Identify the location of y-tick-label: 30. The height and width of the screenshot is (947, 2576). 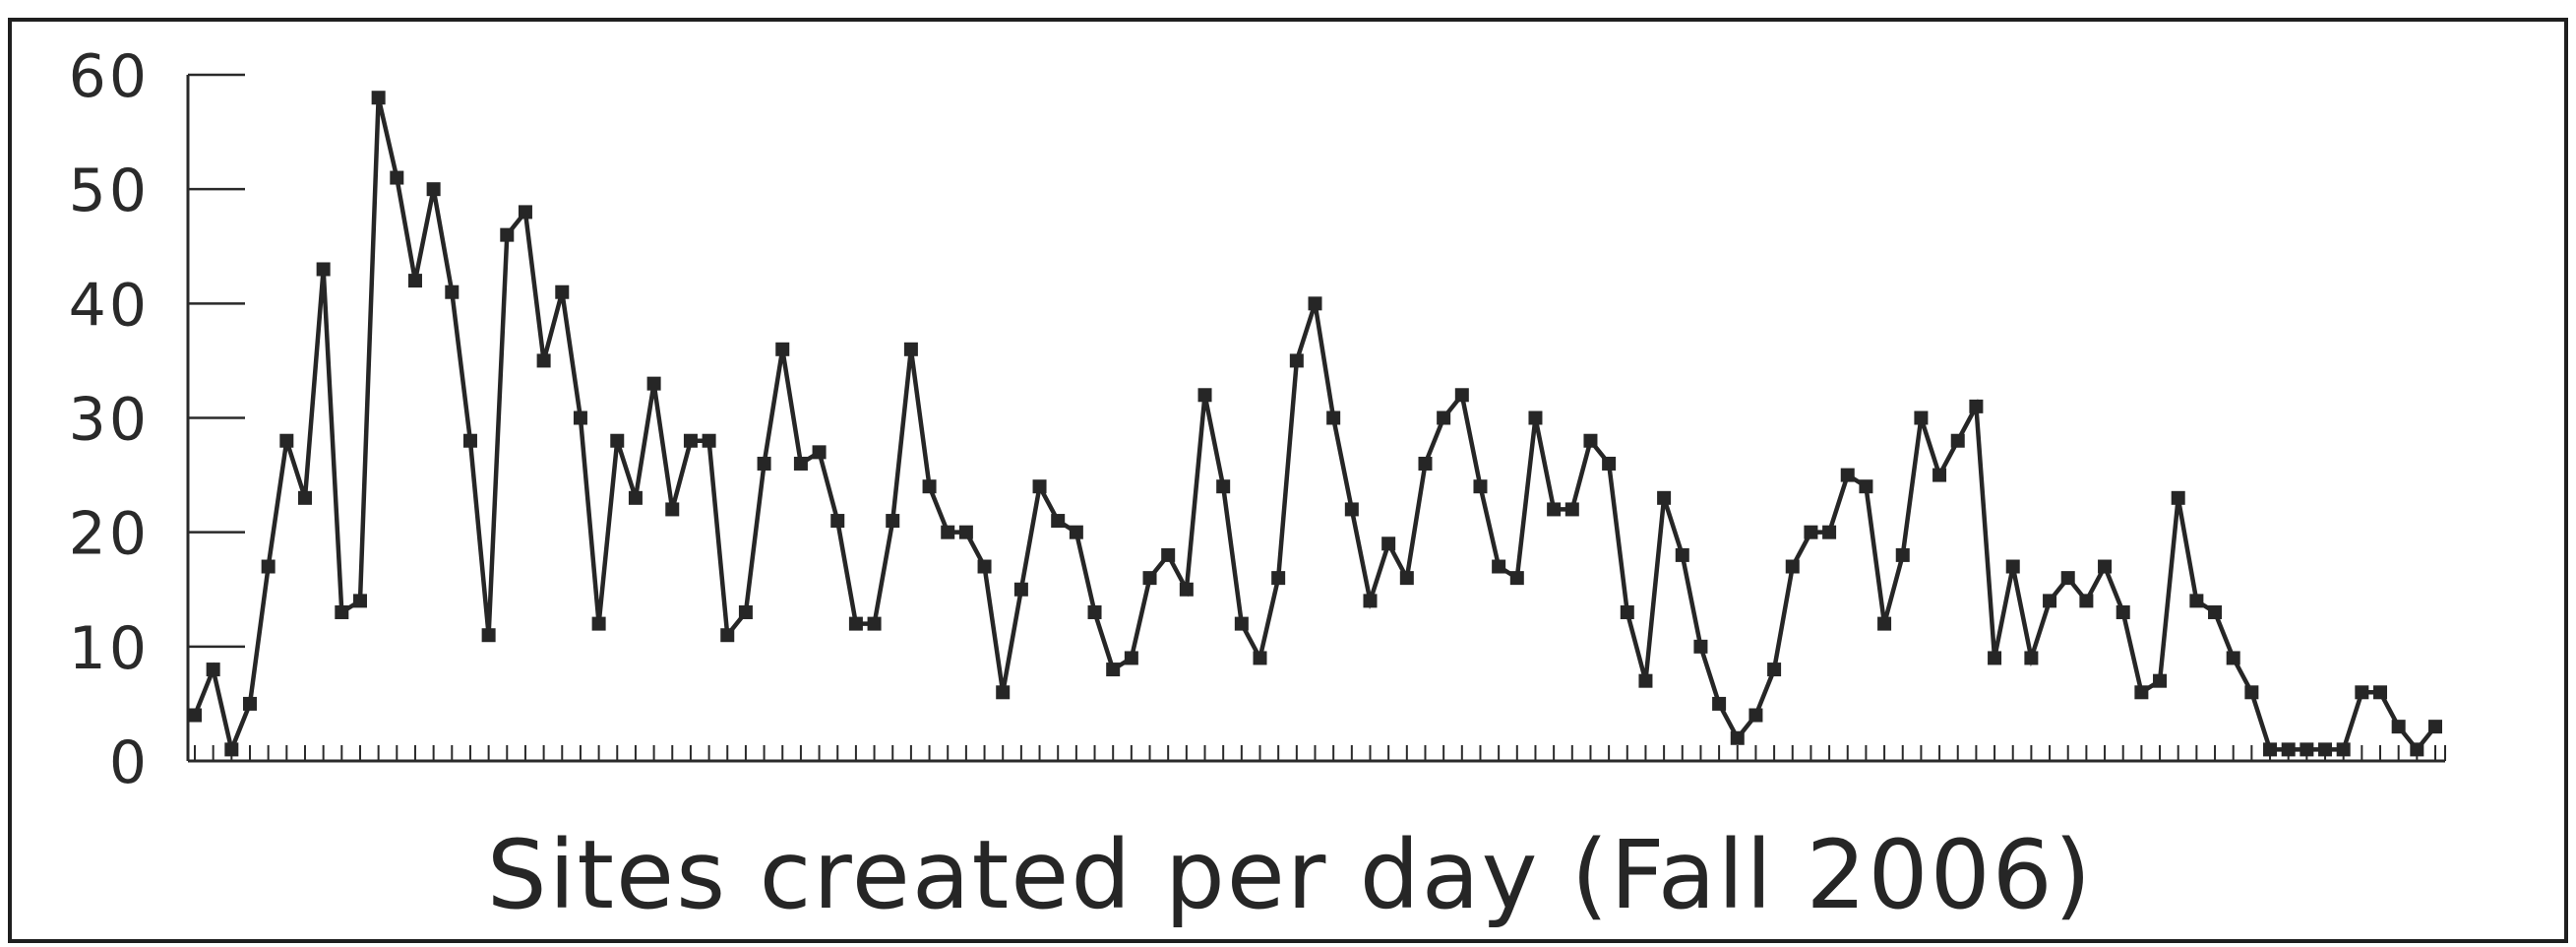
(109, 420).